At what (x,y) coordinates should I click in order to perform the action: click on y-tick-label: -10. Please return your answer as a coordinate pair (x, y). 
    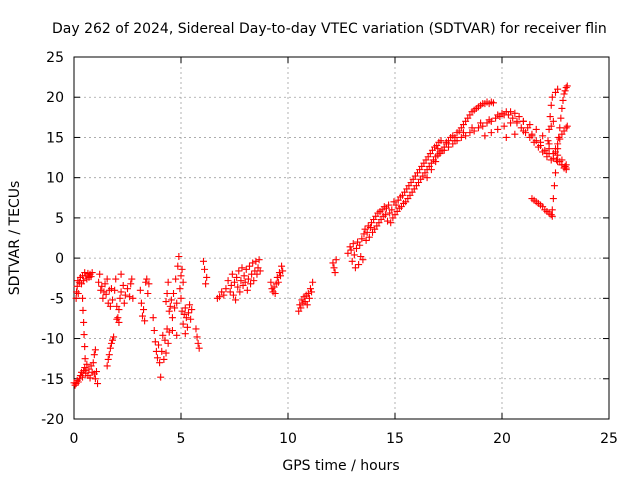
    Looking at the image, I should click on (52, 340).